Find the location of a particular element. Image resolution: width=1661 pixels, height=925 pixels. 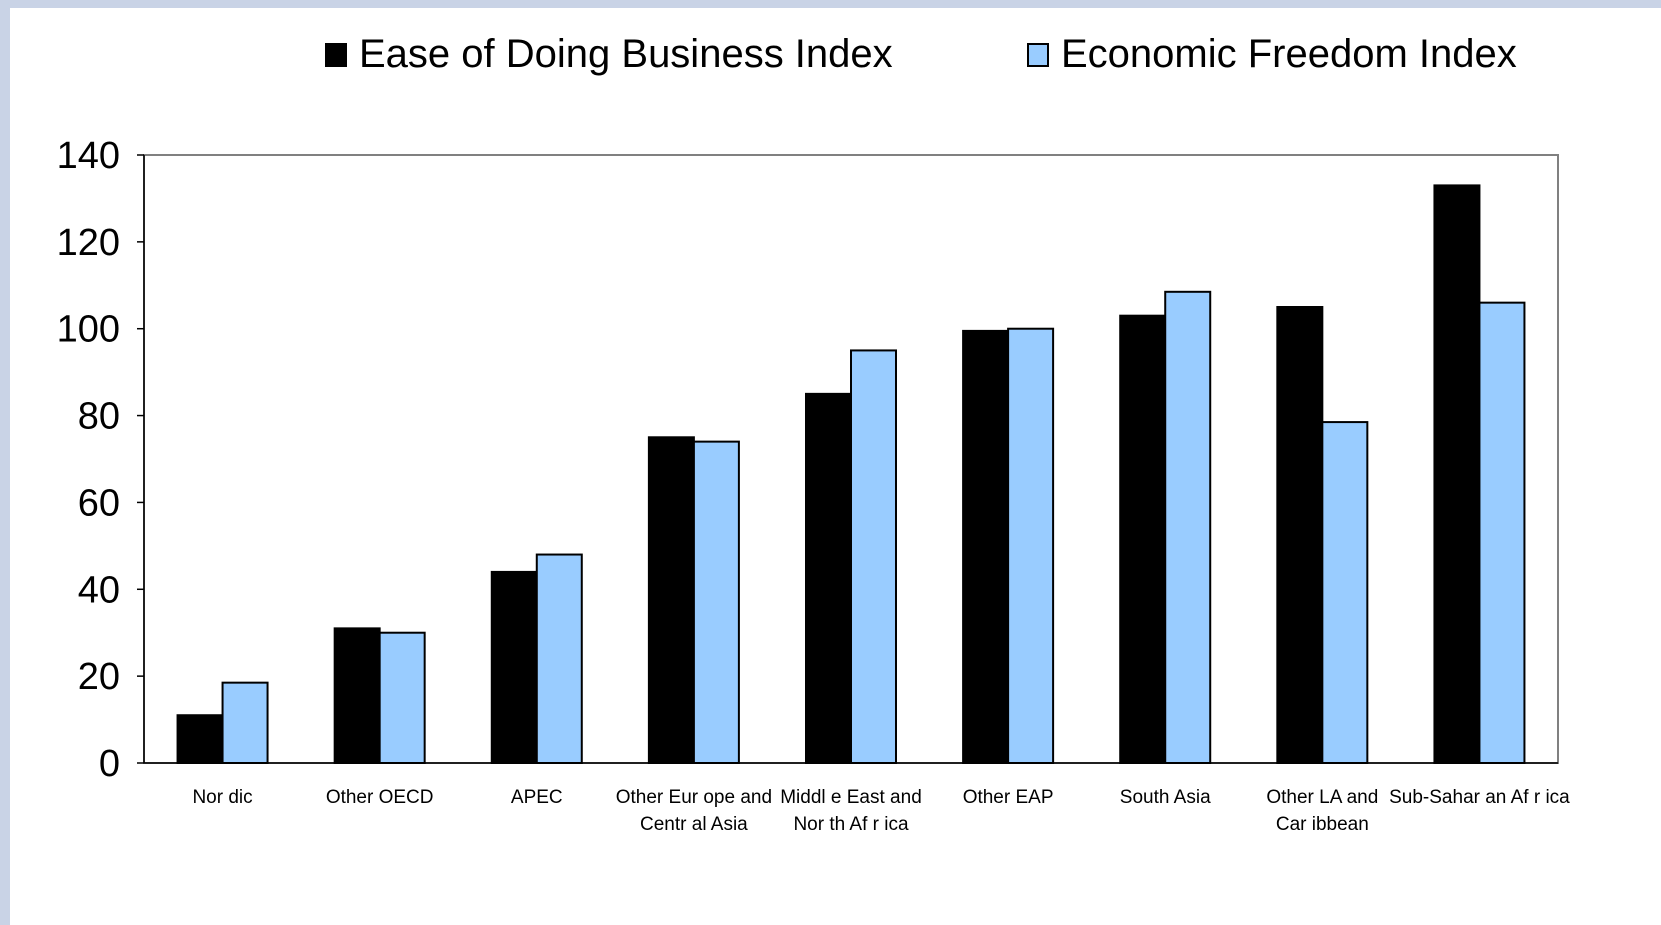

y-tick-label: 20 is located at coordinates (99, 677).